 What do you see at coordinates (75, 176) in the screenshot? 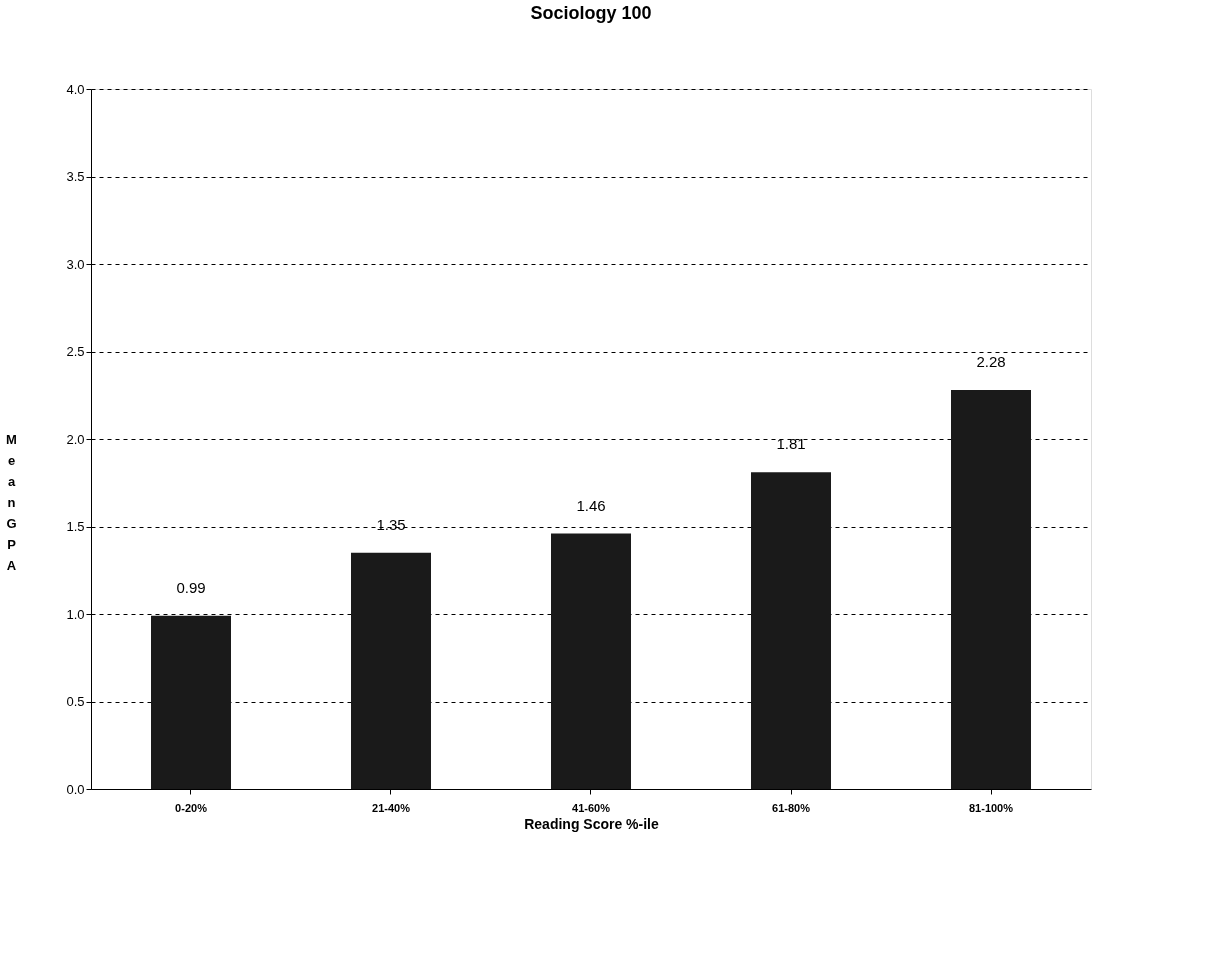
I see `y-tick-label: 3.5` at bounding box center [75, 176].